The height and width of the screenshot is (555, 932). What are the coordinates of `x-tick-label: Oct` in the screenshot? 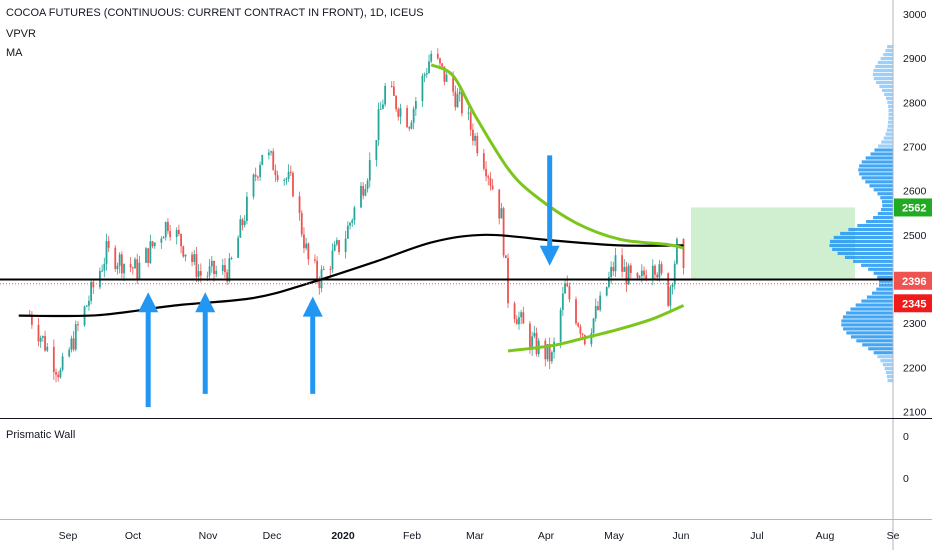 It's located at (133, 536).